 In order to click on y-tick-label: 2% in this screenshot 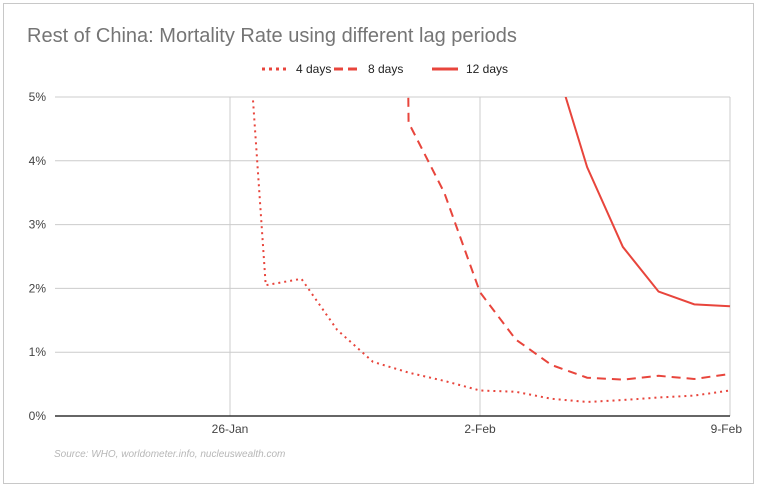, I will do `click(38, 288)`.